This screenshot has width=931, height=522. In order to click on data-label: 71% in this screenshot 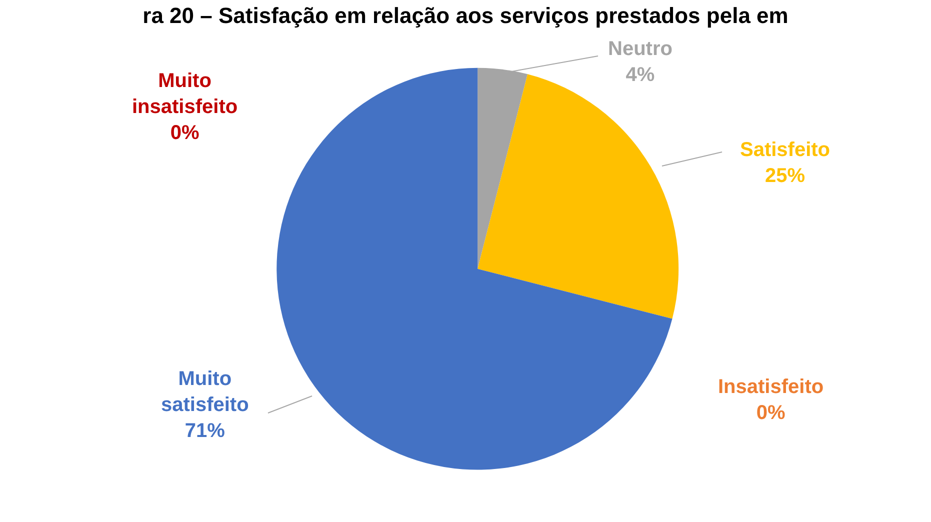, I will do `click(205, 431)`.